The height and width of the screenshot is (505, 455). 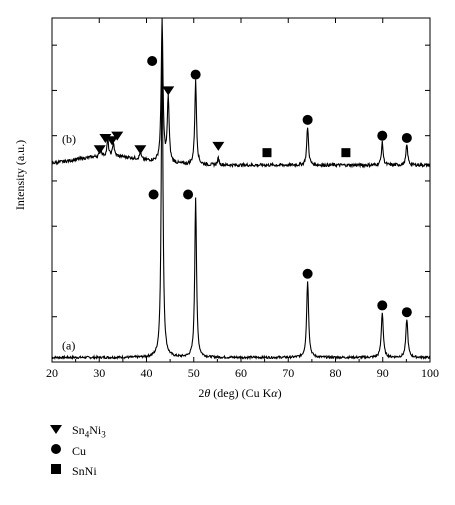 I want to click on circle-icon, so click(x=56, y=451).